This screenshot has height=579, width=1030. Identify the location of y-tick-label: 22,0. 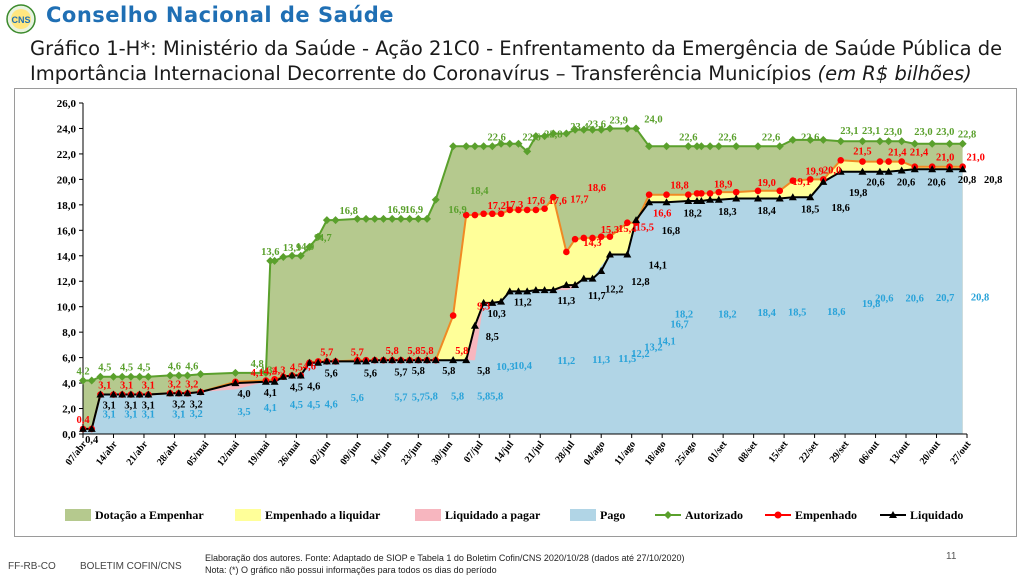
(67, 155).